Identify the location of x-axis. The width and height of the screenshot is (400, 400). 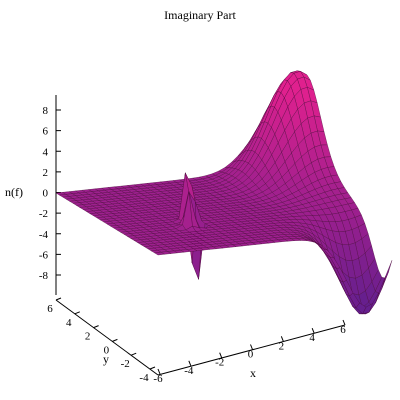
(251, 350).